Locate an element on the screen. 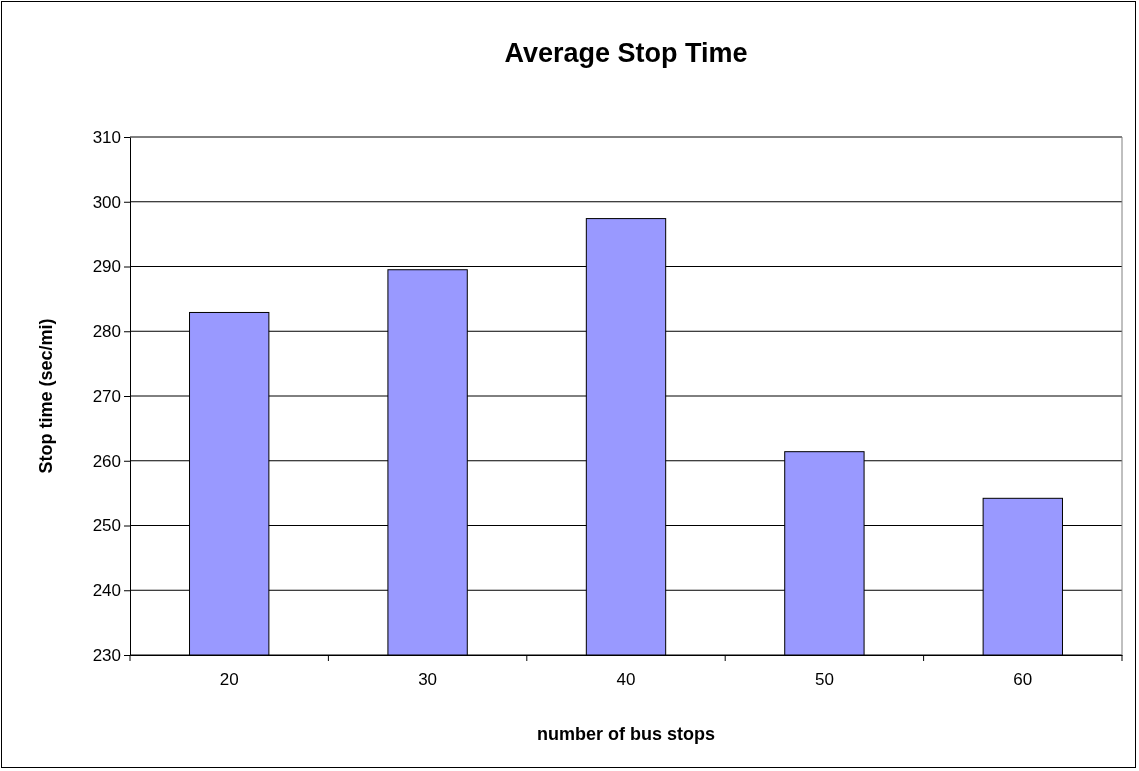  y-tick-label: 280 is located at coordinates (106, 332).